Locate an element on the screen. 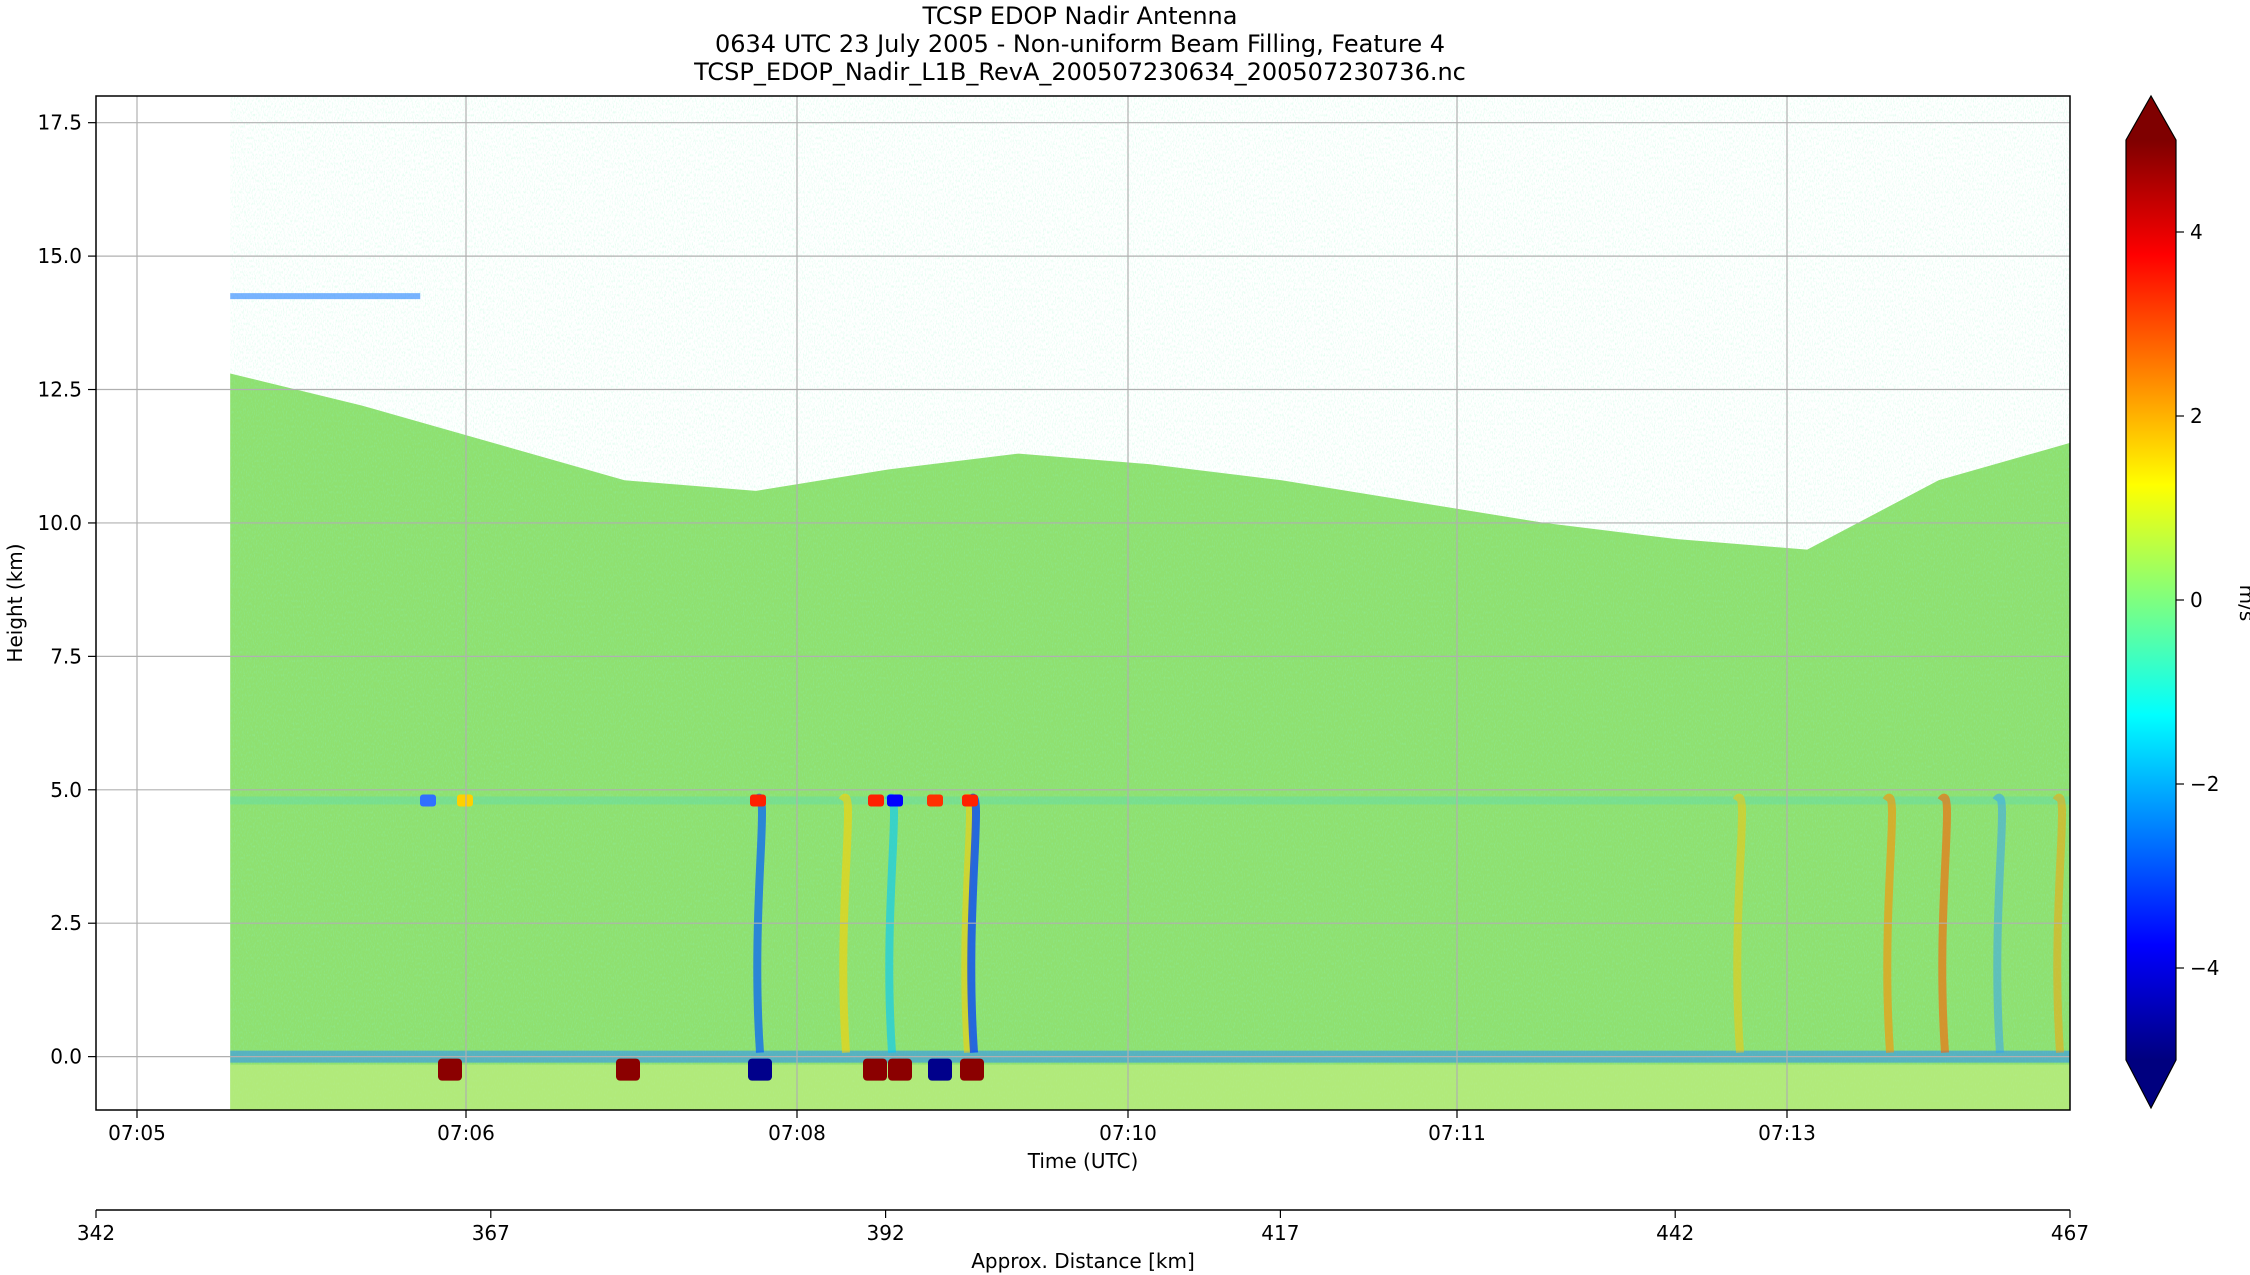 The width and height of the screenshot is (2250, 1275). x-axis-label: Time (UTC) is located at coordinates (1083, 1161).